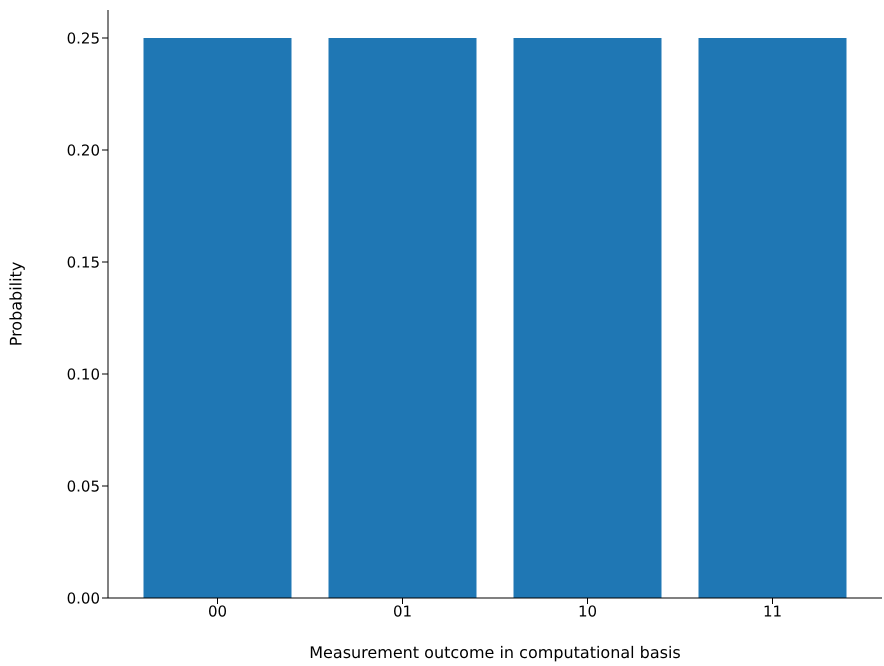  Describe the element at coordinates (83, 486) in the screenshot. I see `y-tick-label: 0.05` at that location.